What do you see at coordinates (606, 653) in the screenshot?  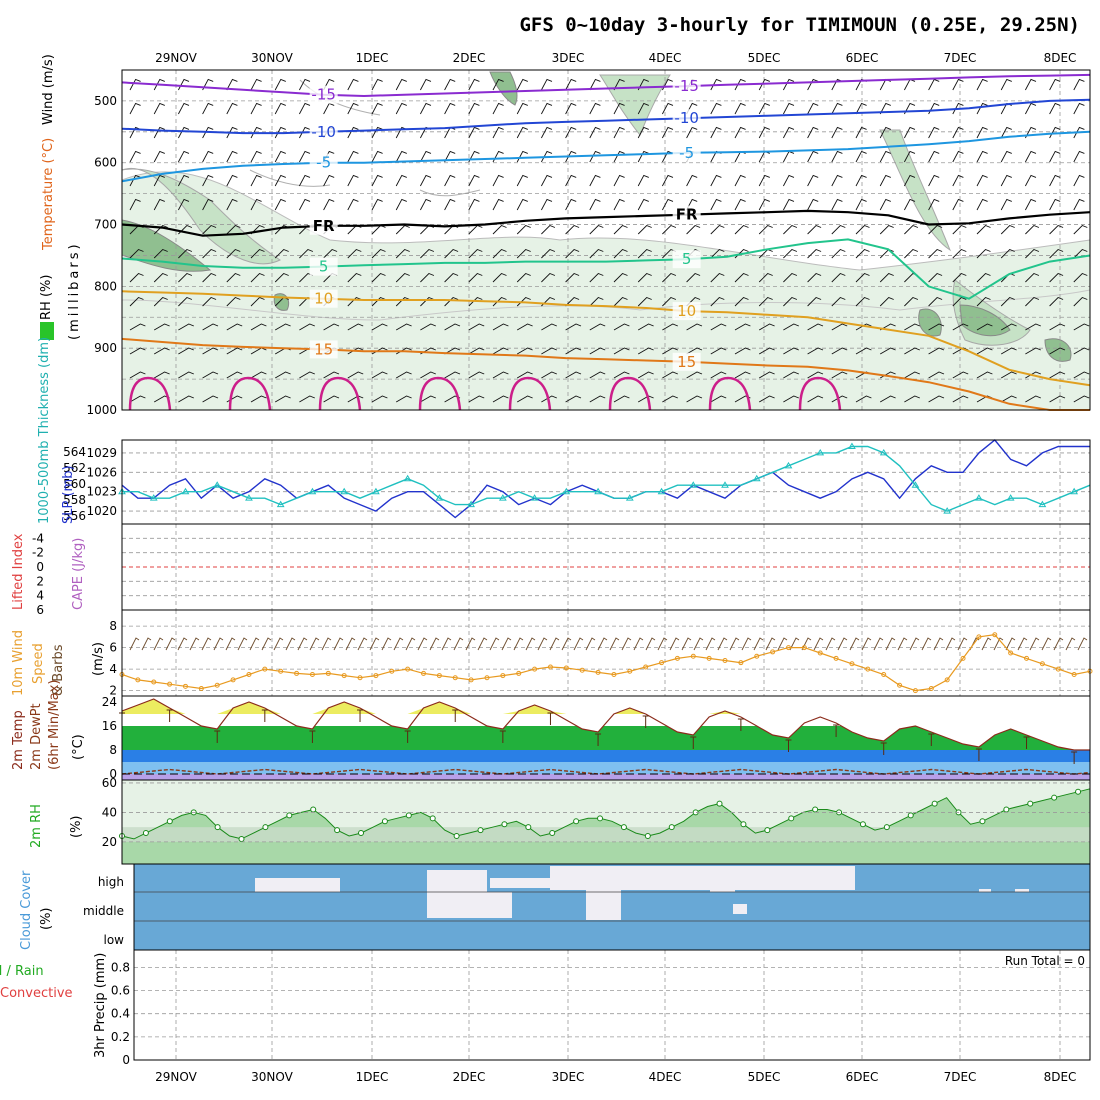 I see `wind-frame` at bounding box center [606, 653].